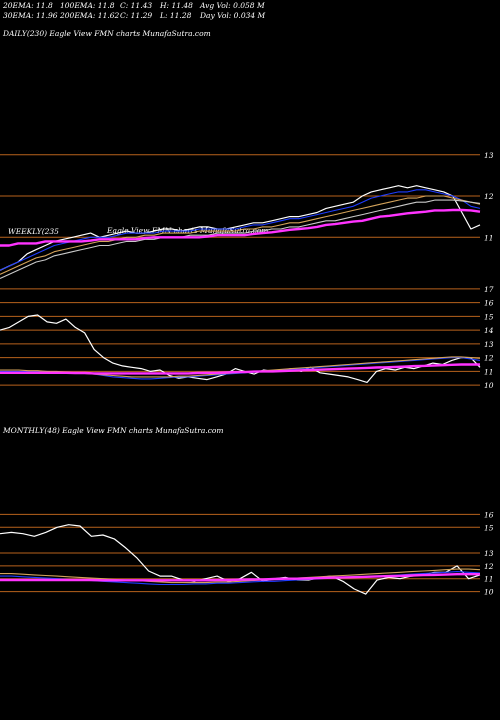 The height and width of the screenshot is (720, 500). Describe the element at coordinates (136, 5) in the screenshot. I see `header-close-1: C: 11.43` at that location.